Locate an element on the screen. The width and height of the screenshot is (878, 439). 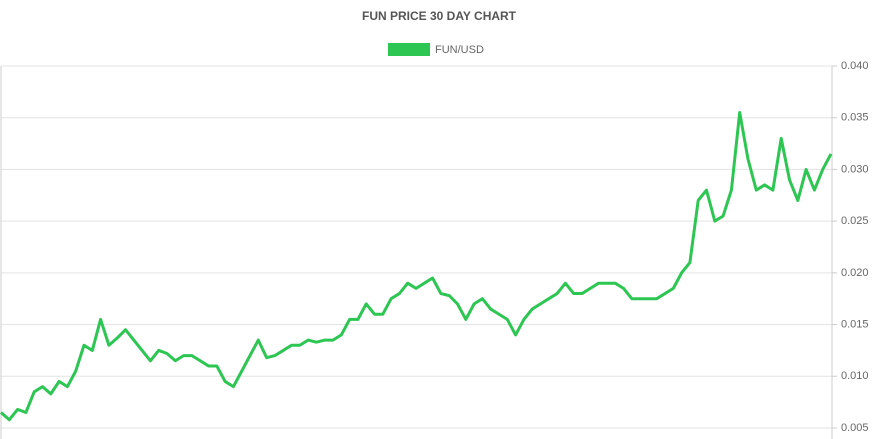
y-tick-label: 0.030 is located at coordinates (855, 169).